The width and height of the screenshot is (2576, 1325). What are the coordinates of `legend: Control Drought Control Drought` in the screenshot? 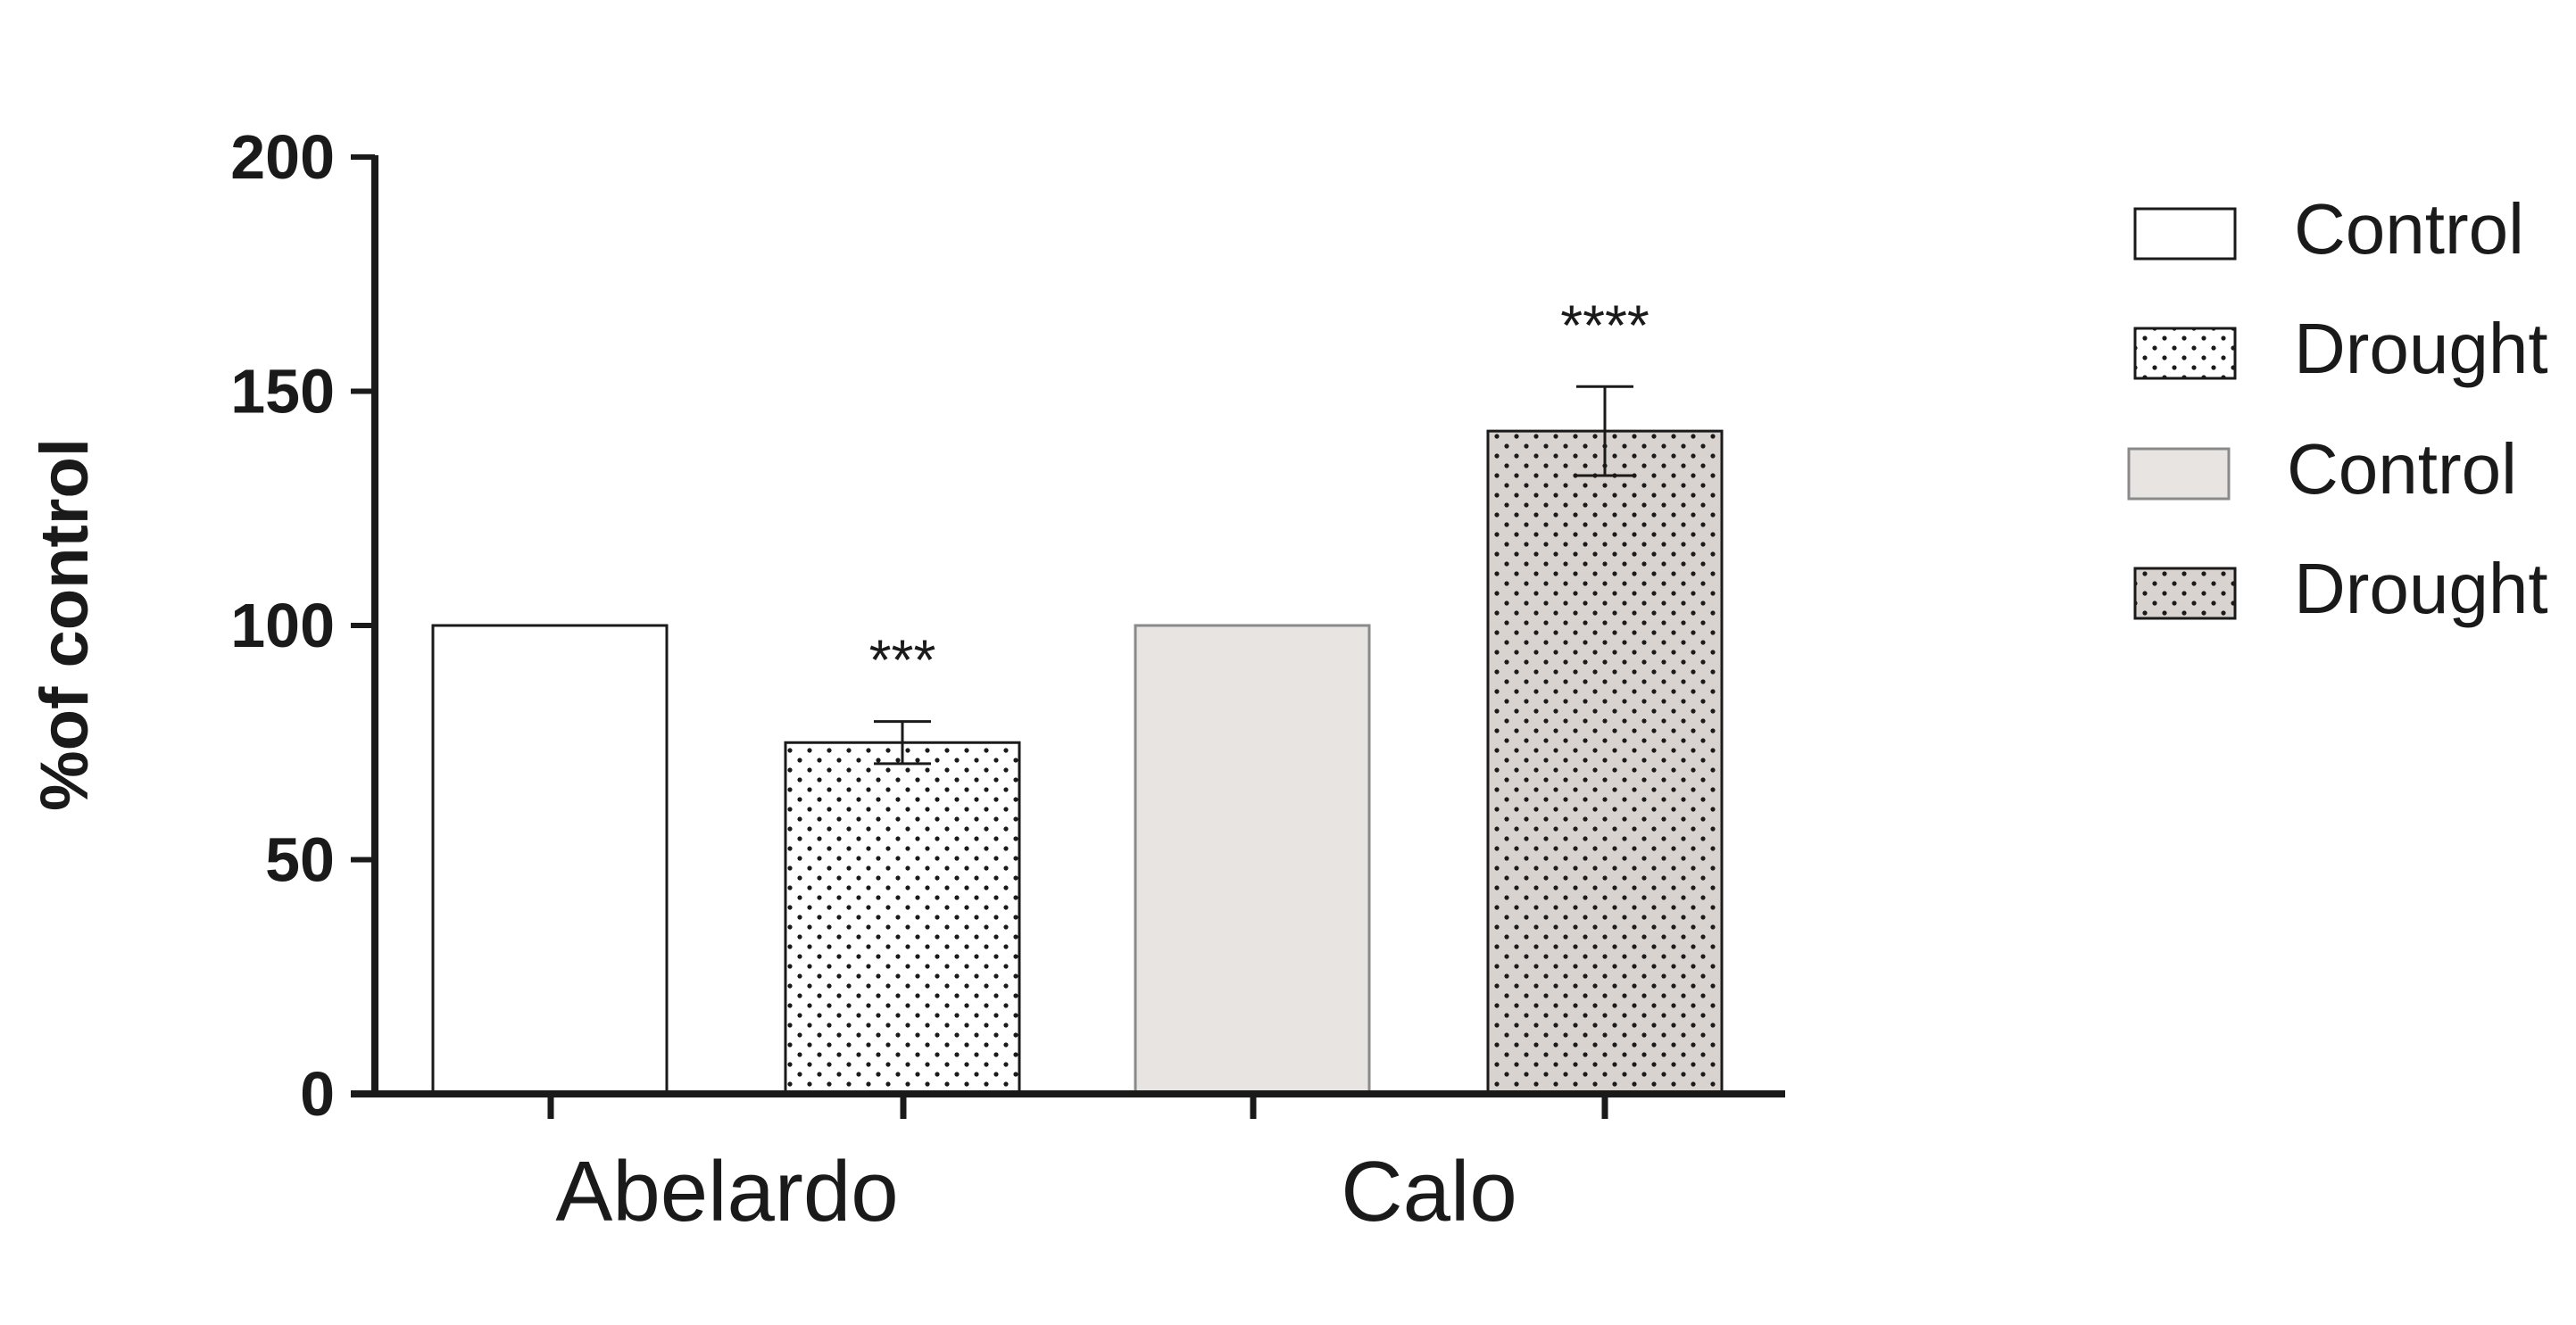 It's located at (2338, 408).